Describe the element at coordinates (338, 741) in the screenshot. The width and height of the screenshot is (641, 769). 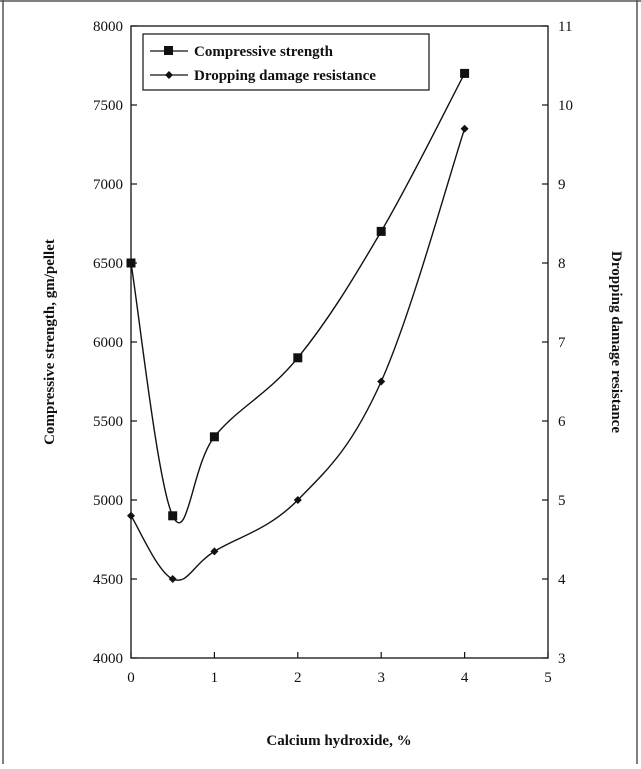
I see `x-axis-title: Calcium hydroxide, %` at that location.